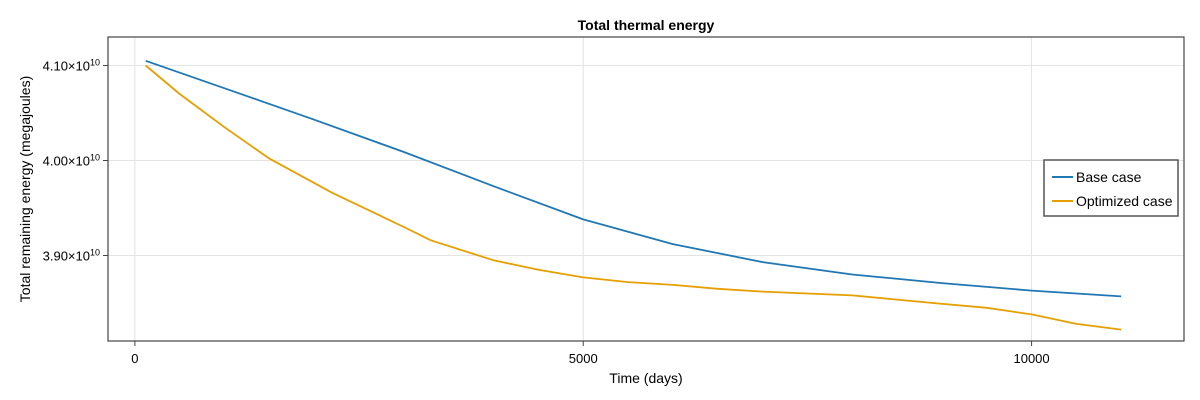  I want to click on legend-label-1: Base case, so click(1109, 177).